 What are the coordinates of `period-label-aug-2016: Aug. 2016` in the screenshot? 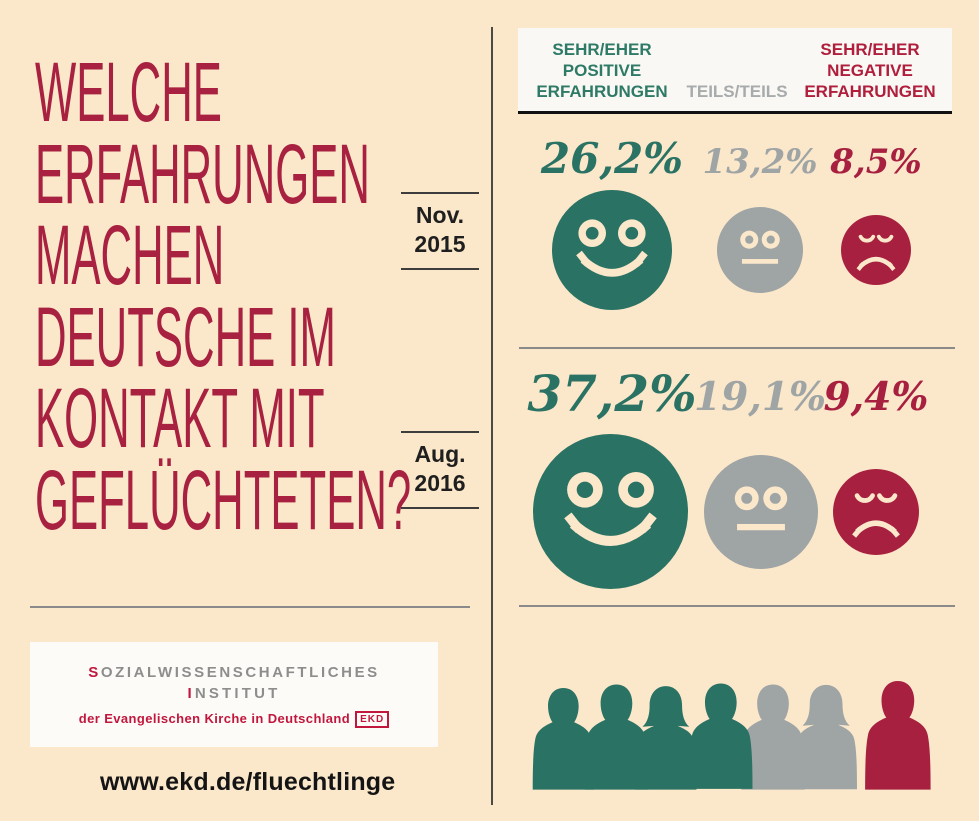 It's located at (440, 470).